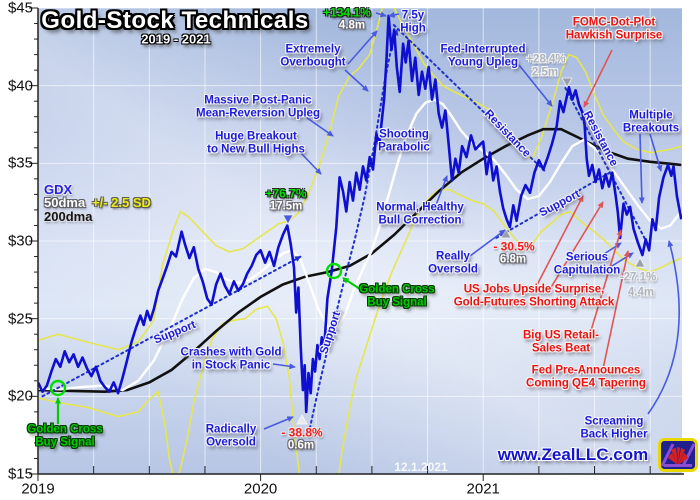 This screenshot has width=700, height=500. Describe the element at coordinates (678, 455) in the screenshot. I see `zeal-logo` at that location.